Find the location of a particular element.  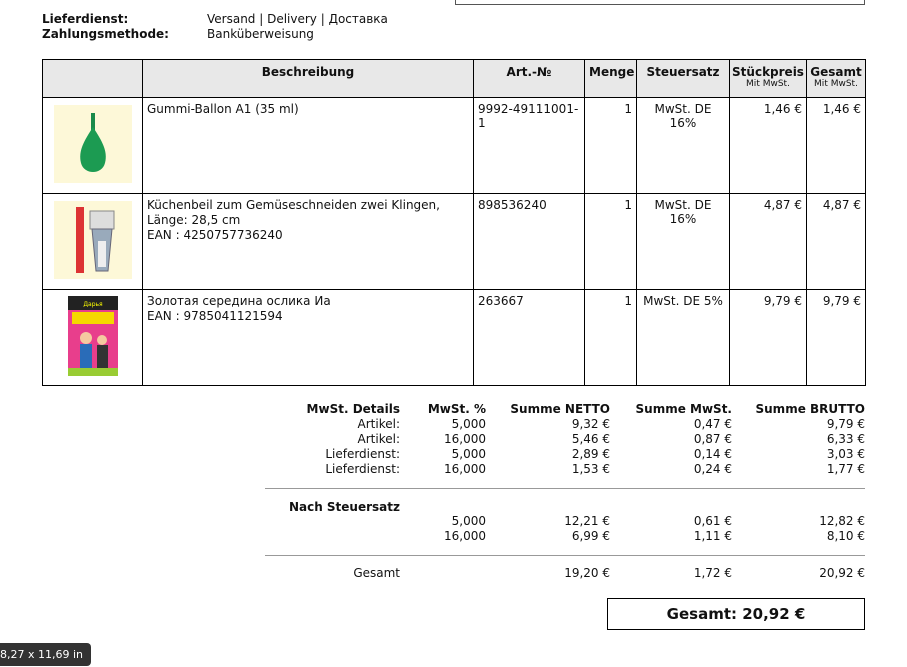

header-label: Gesamt is located at coordinates (836, 72).